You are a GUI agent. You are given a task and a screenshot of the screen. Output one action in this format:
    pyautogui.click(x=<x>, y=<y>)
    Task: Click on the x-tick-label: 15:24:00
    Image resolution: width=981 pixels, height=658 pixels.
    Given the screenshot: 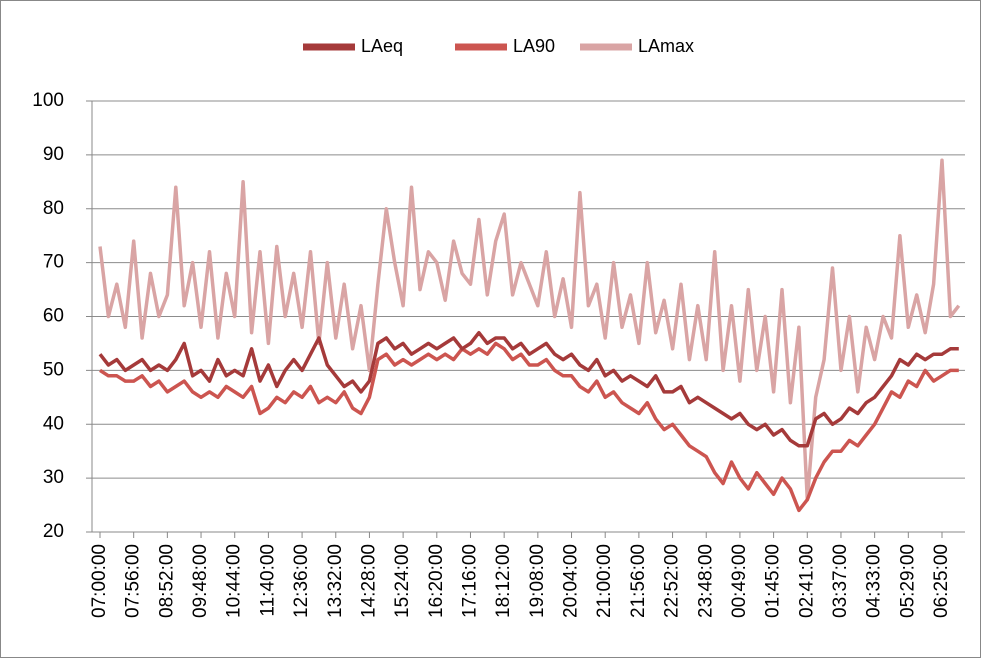 What is the action you would take?
    pyautogui.click(x=402, y=581)
    